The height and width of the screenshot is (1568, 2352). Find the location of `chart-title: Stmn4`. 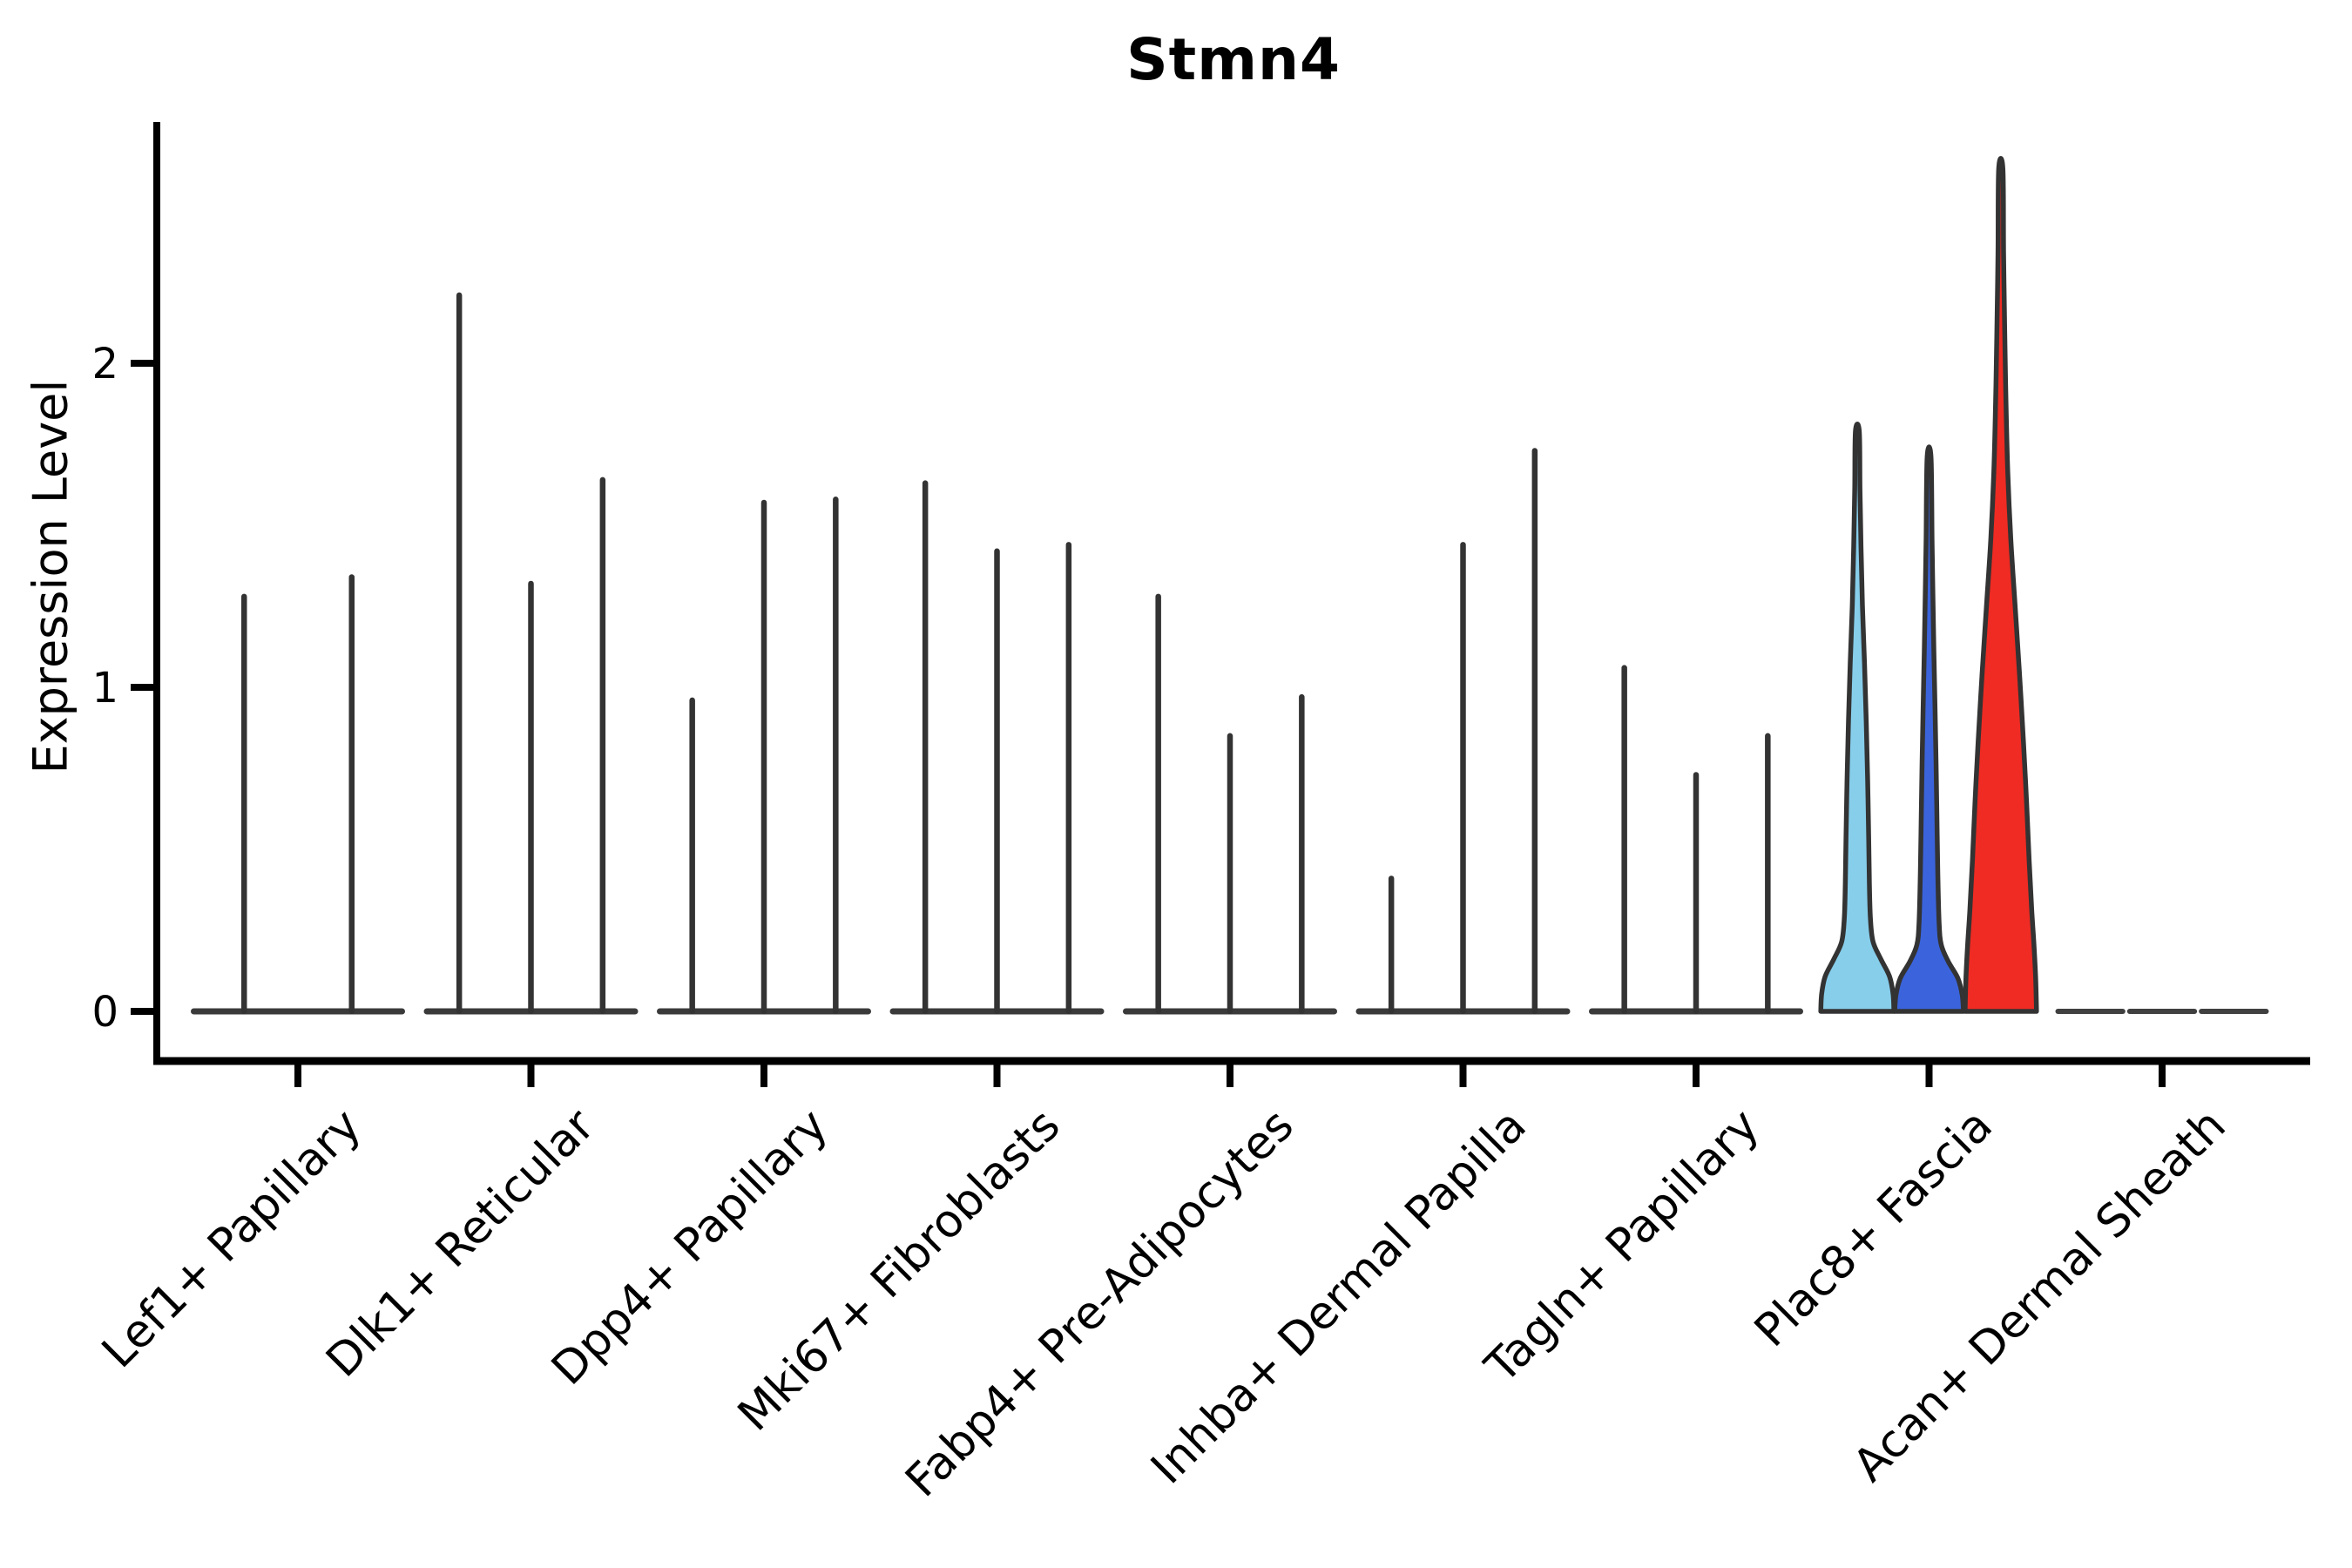

chart-title: Stmn4 is located at coordinates (1233, 59).